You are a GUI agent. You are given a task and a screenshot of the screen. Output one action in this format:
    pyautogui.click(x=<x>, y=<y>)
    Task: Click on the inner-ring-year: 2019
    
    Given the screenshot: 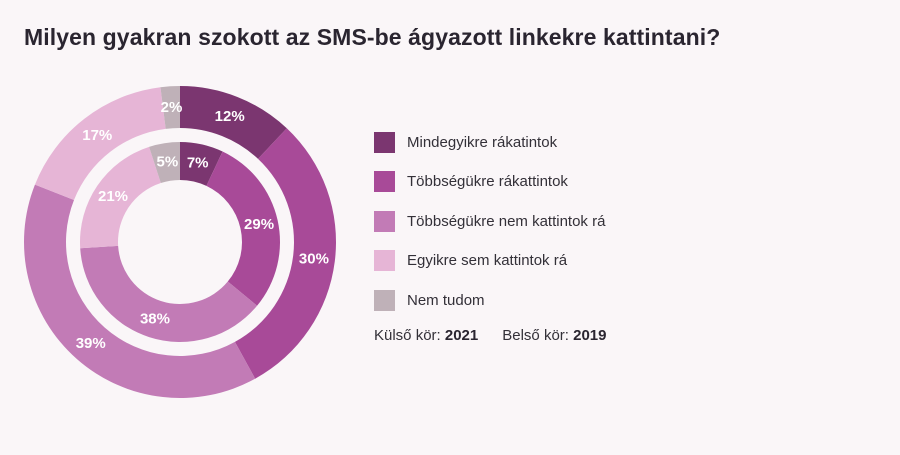 What is the action you would take?
    pyautogui.click(x=590, y=335)
    